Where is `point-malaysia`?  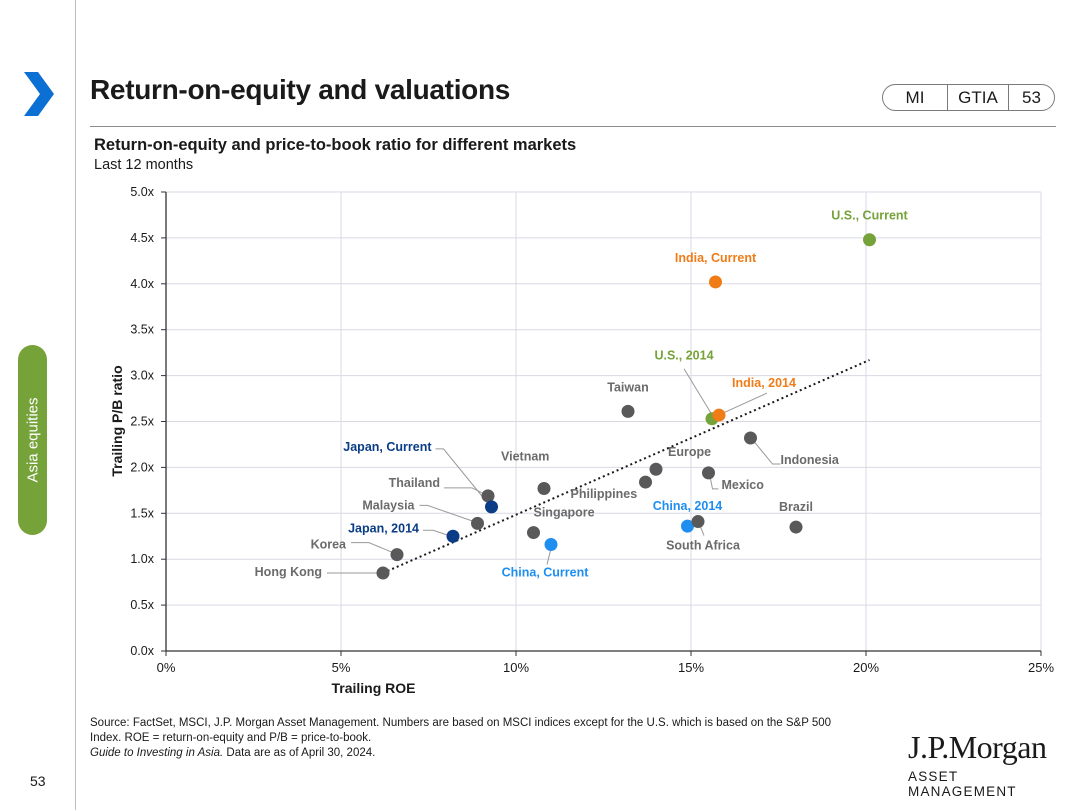
point-malaysia is located at coordinates (477, 523).